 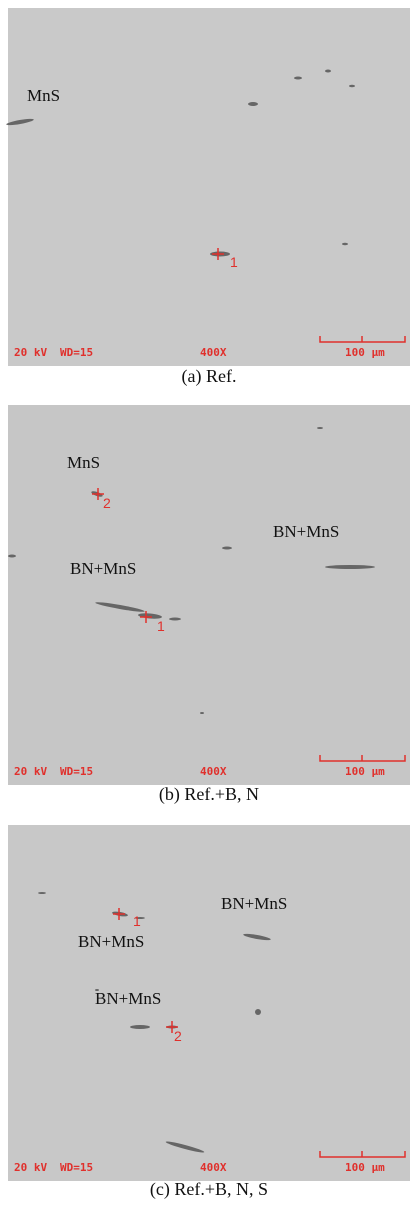 I want to click on caption: (c) Ref.+B, N, S, so click(x=209, y=1189).